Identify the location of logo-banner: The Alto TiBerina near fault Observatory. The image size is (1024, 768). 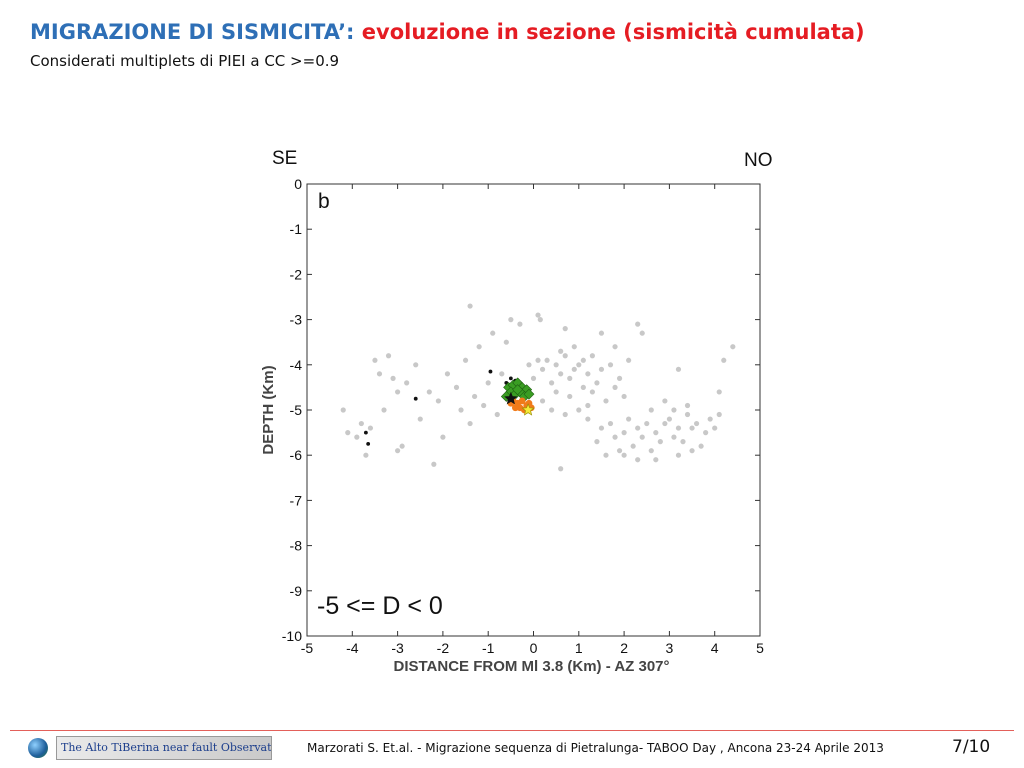
(164, 748).